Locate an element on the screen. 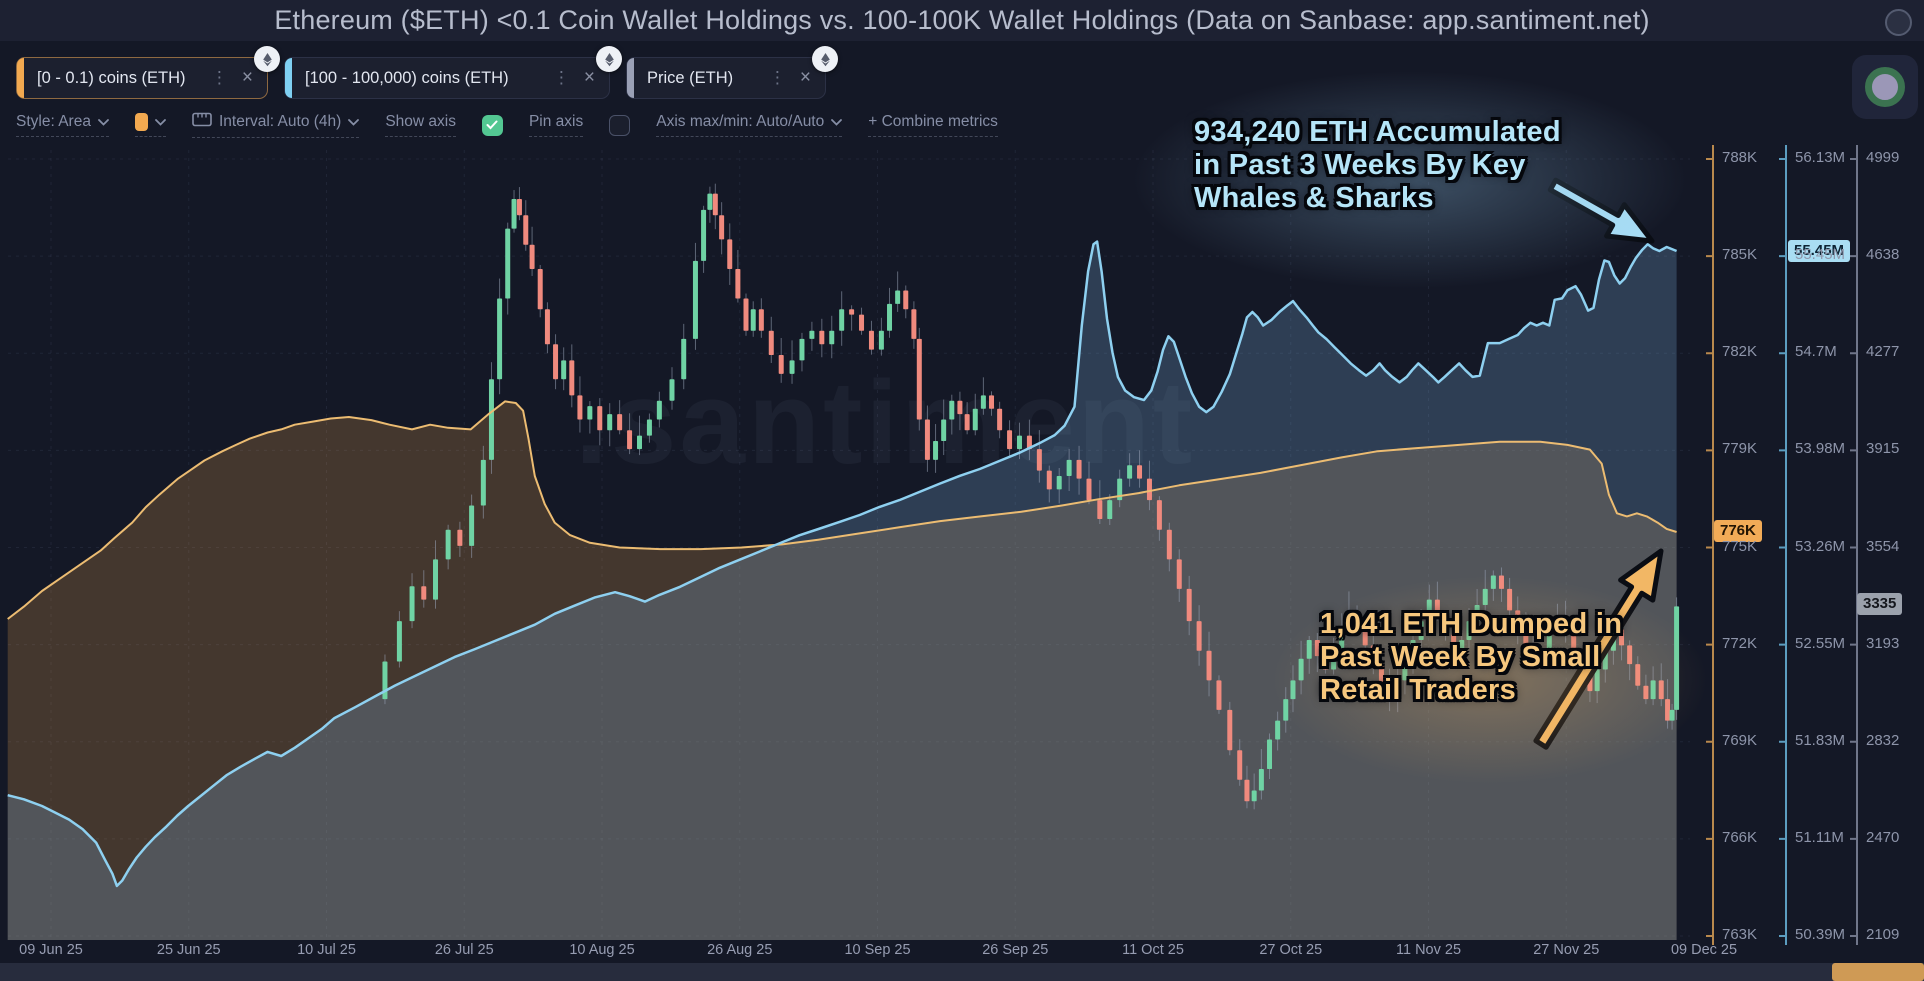 Image resolution: width=1924 pixels, height=981 pixels. annotation-line: 934,240 ETH Accumulated is located at coordinates (1377, 132).